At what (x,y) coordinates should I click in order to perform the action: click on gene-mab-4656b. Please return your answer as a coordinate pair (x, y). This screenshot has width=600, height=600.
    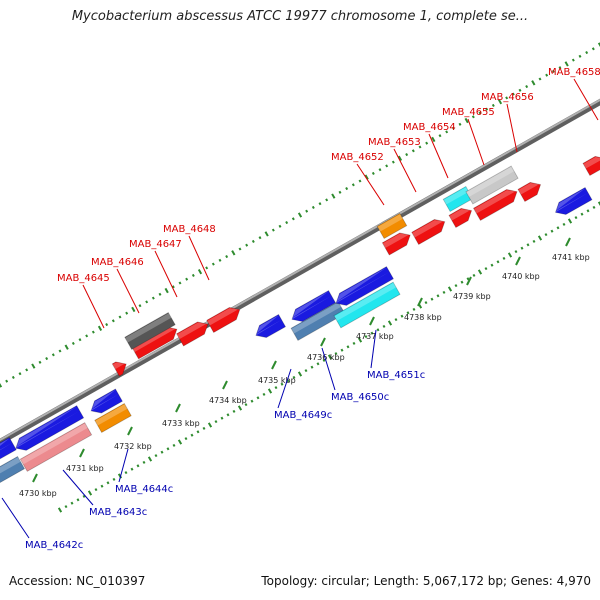
    Looking at the image, I should click on (495, 205).